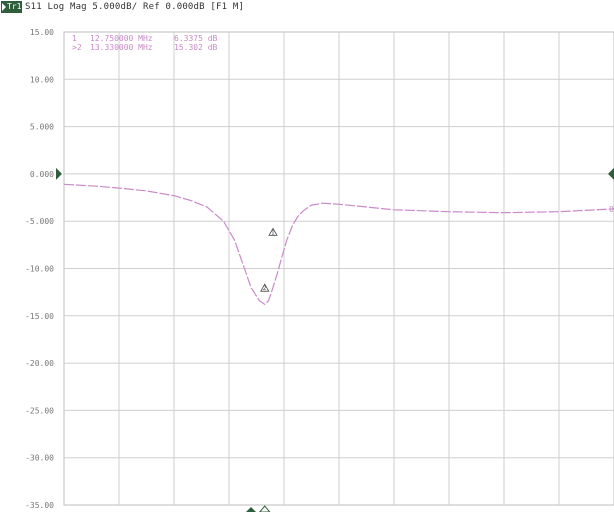  I want to click on marker-readout-value: 15.302 dB, so click(196, 47).